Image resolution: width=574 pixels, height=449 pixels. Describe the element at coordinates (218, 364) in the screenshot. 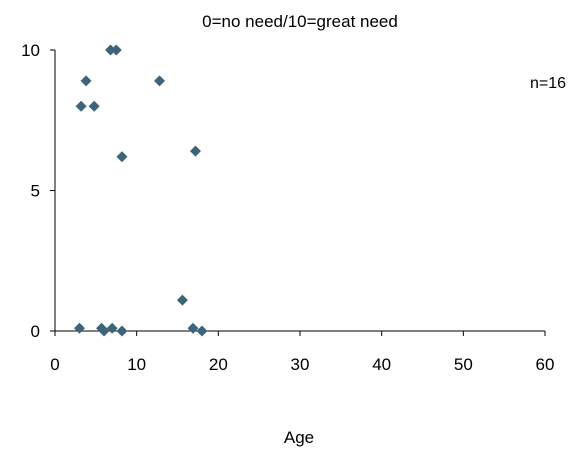

I see `x-tick-label: 20` at that location.